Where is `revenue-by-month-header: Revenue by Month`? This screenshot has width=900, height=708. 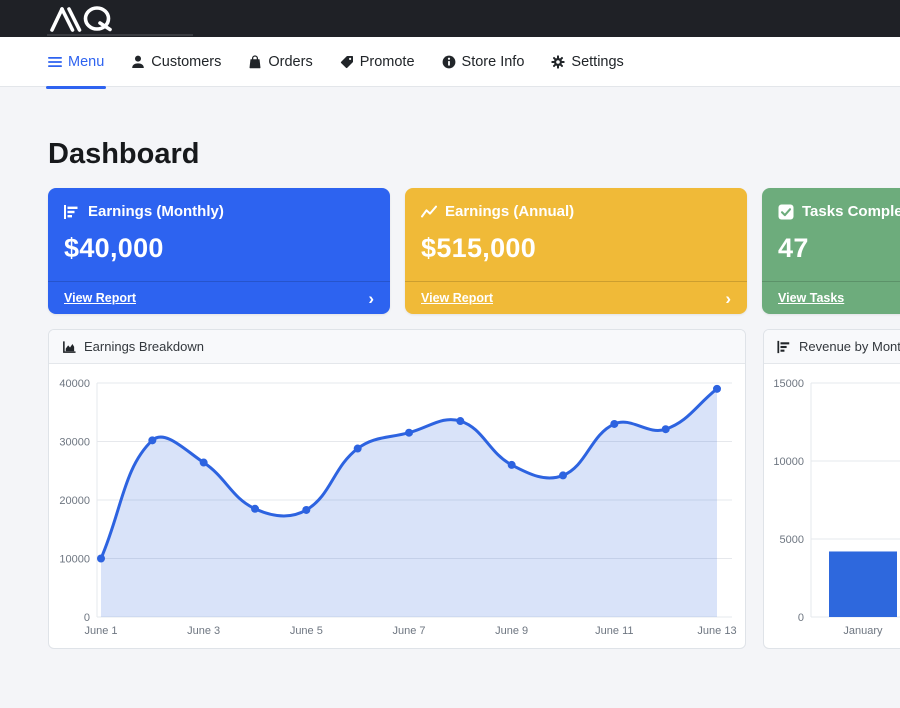 revenue-by-month-header: Revenue by Month is located at coordinates (832, 347).